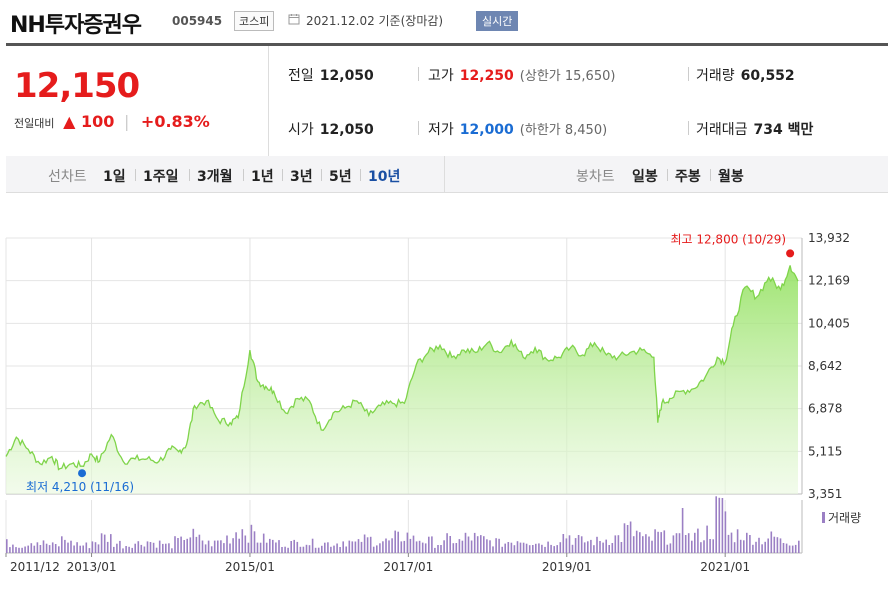 The height and width of the screenshot is (598, 888). I want to click on tab-1w: 1주일, so click(161, 177).